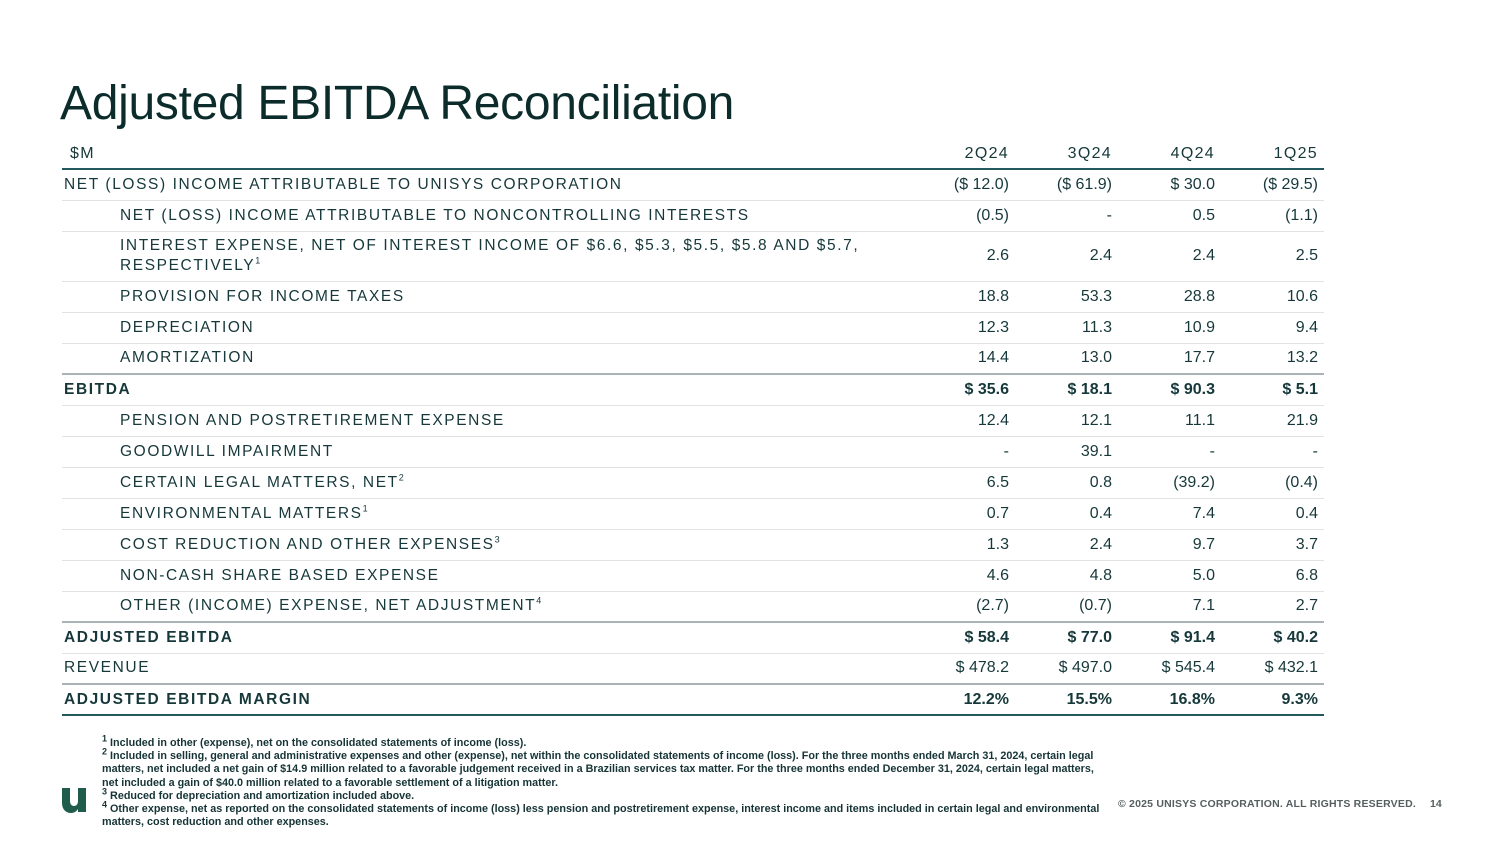  What do you see at coordinates (1272, 359) in the screenshot?
I see `cell-value: 13.2` at bounding box center [1272, 359].